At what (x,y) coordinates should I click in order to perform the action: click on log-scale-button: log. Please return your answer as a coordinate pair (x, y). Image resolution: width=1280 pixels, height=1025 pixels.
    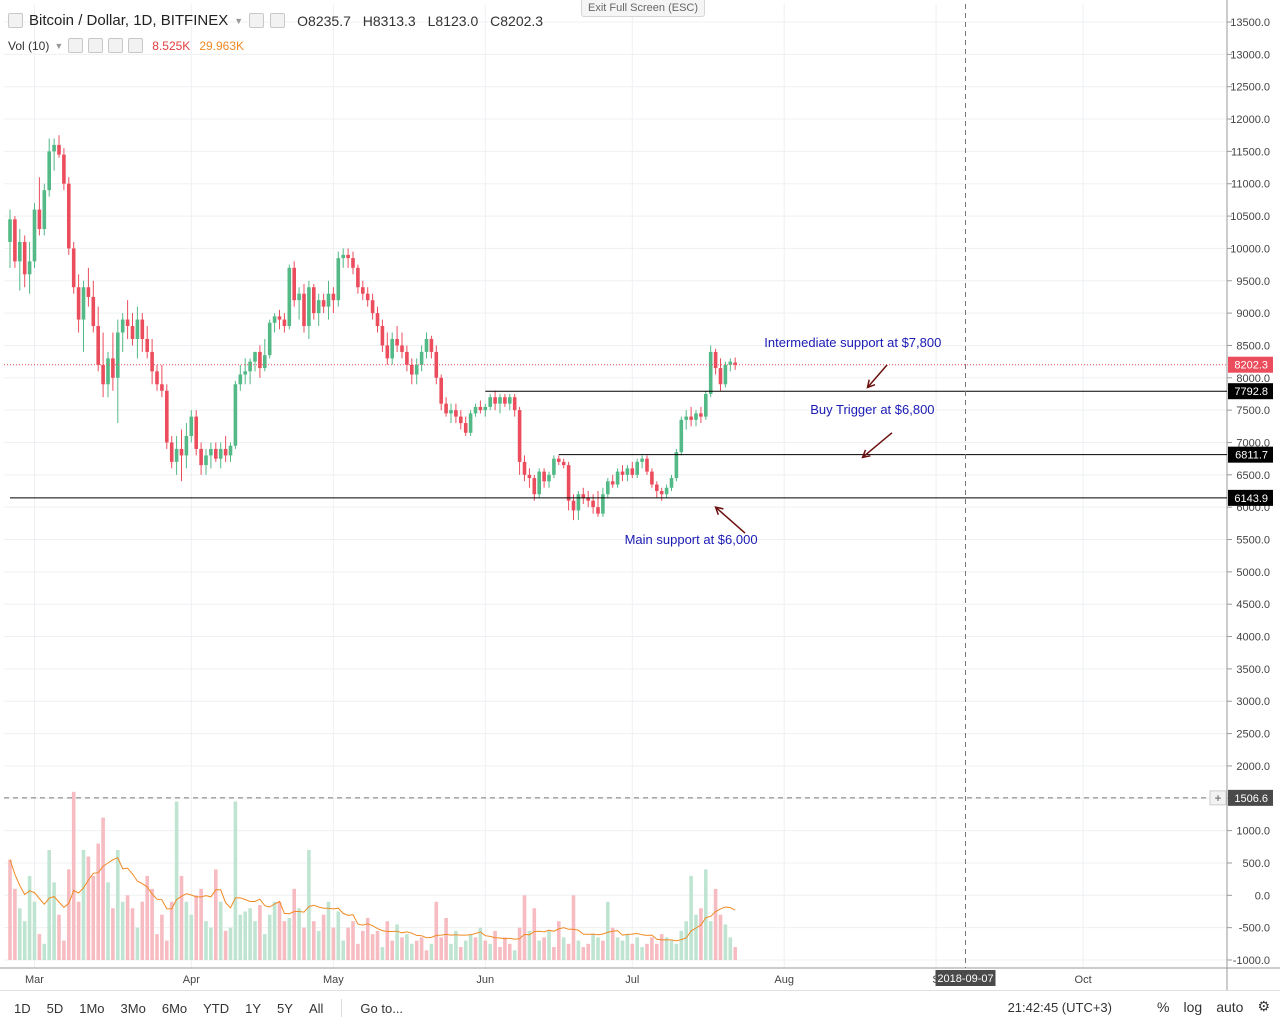
    Looking at the image, I should click on (1193, 1006).